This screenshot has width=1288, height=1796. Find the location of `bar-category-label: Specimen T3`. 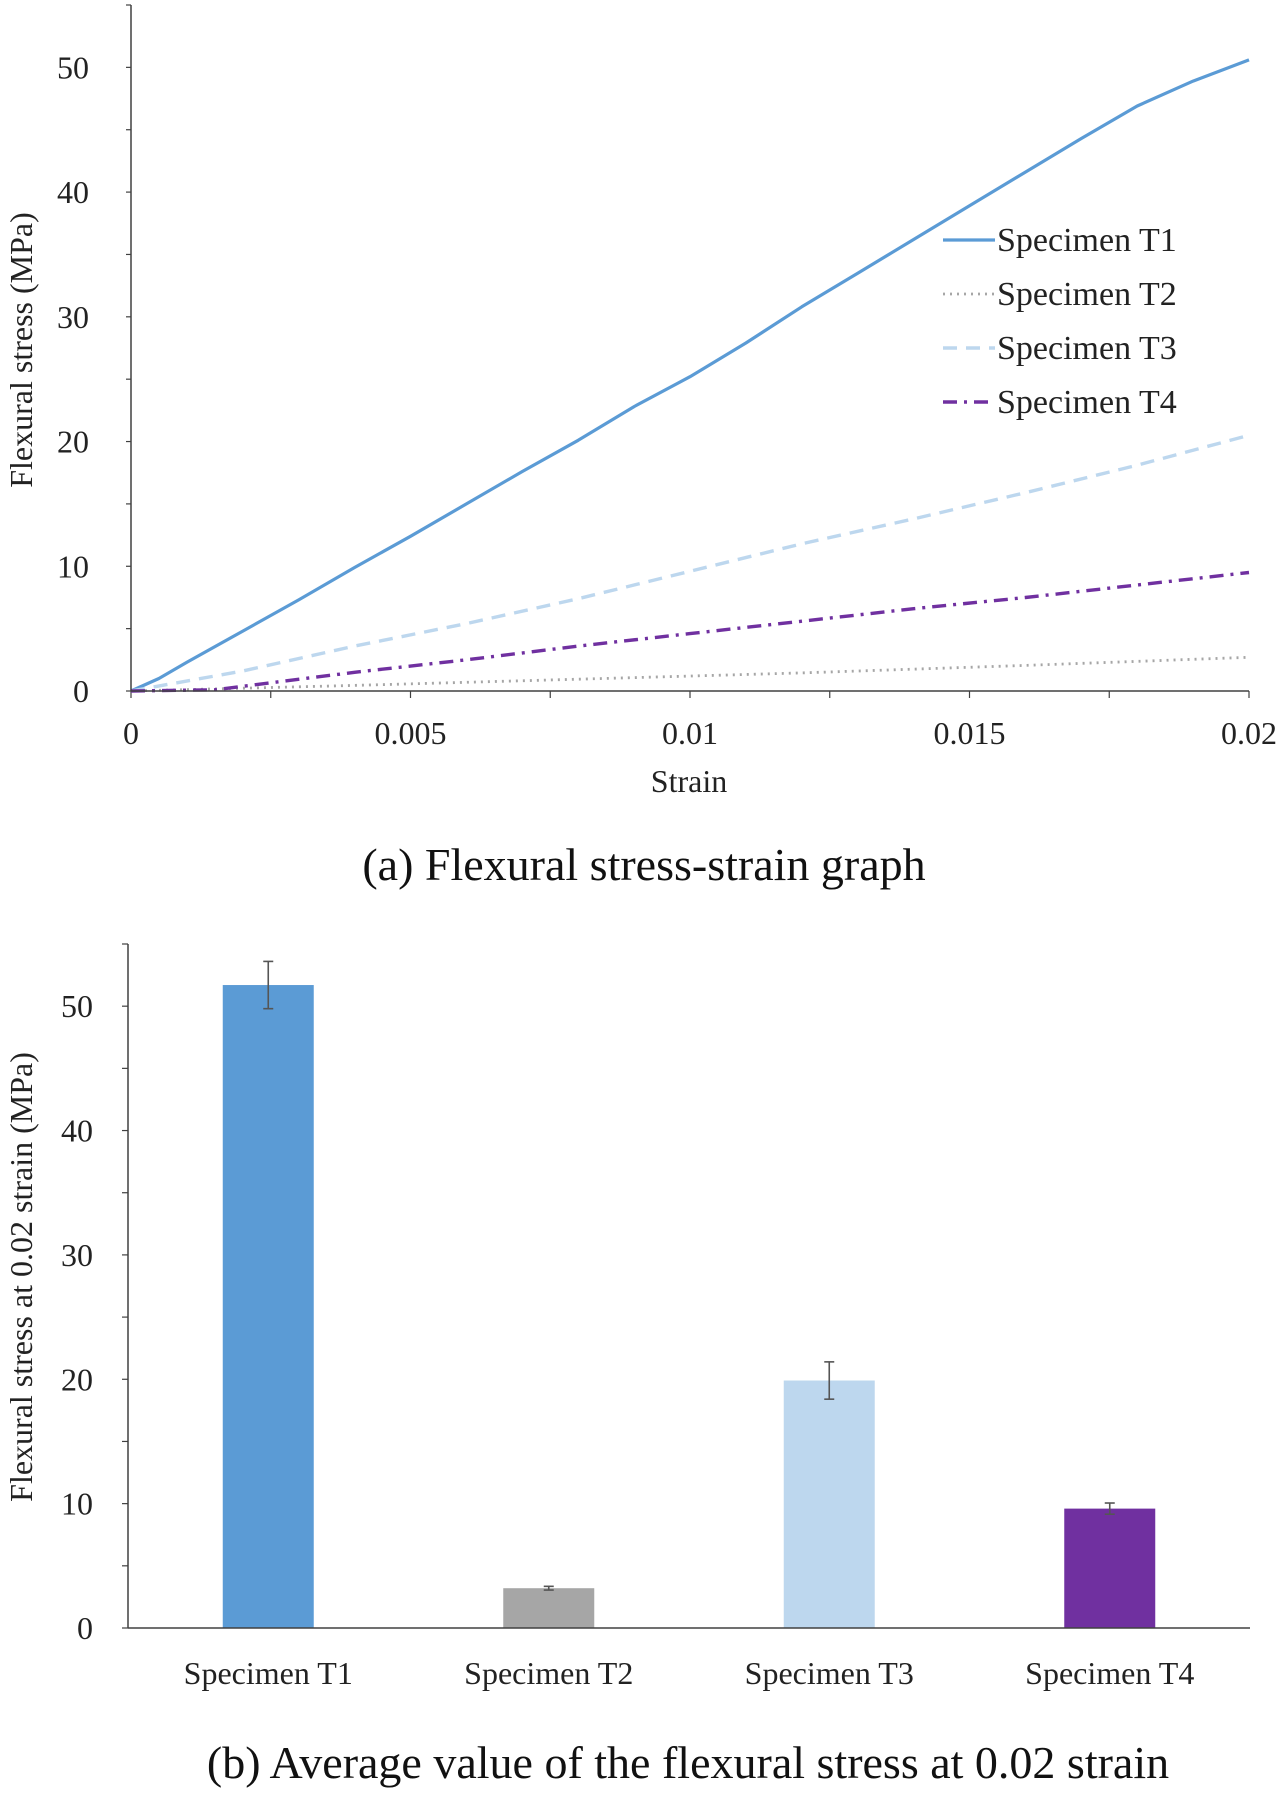

bar-category-label: Specimen T3 is located at coordinates (829, 1673).